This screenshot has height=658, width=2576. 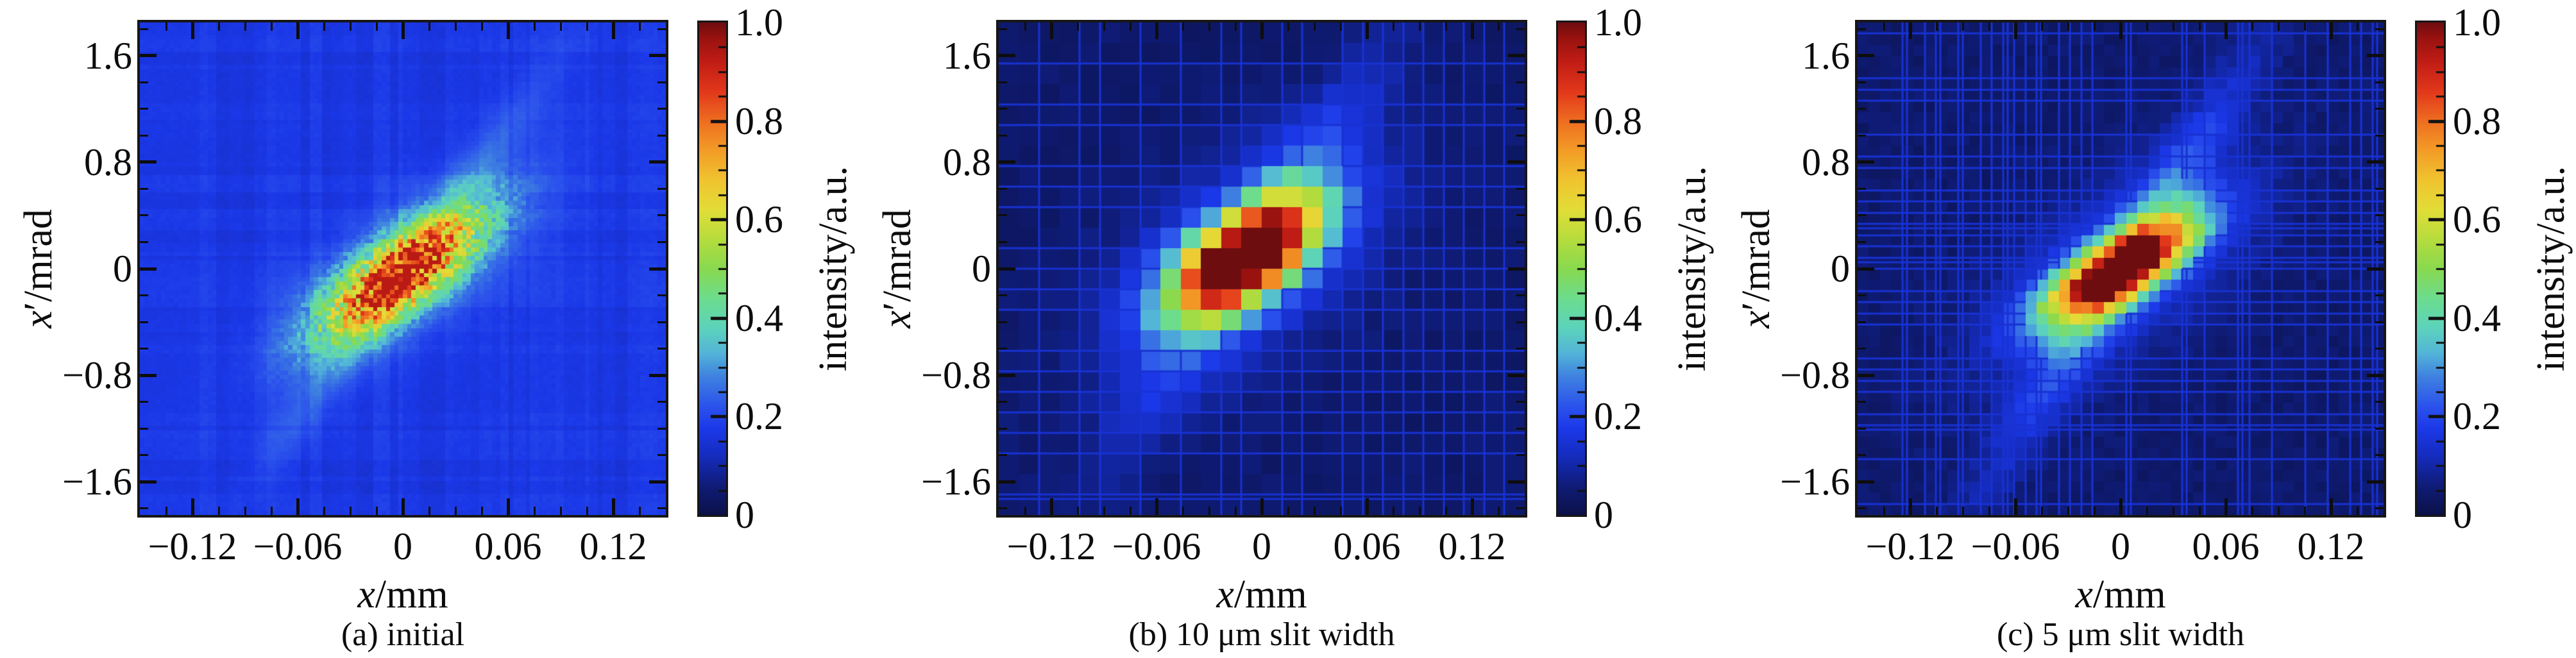 What do you see at coordinates (1261, 634) in the screenshot?
I see `panel-caption: (b) 10 μm slit width` at bounding box center [1261, 634].